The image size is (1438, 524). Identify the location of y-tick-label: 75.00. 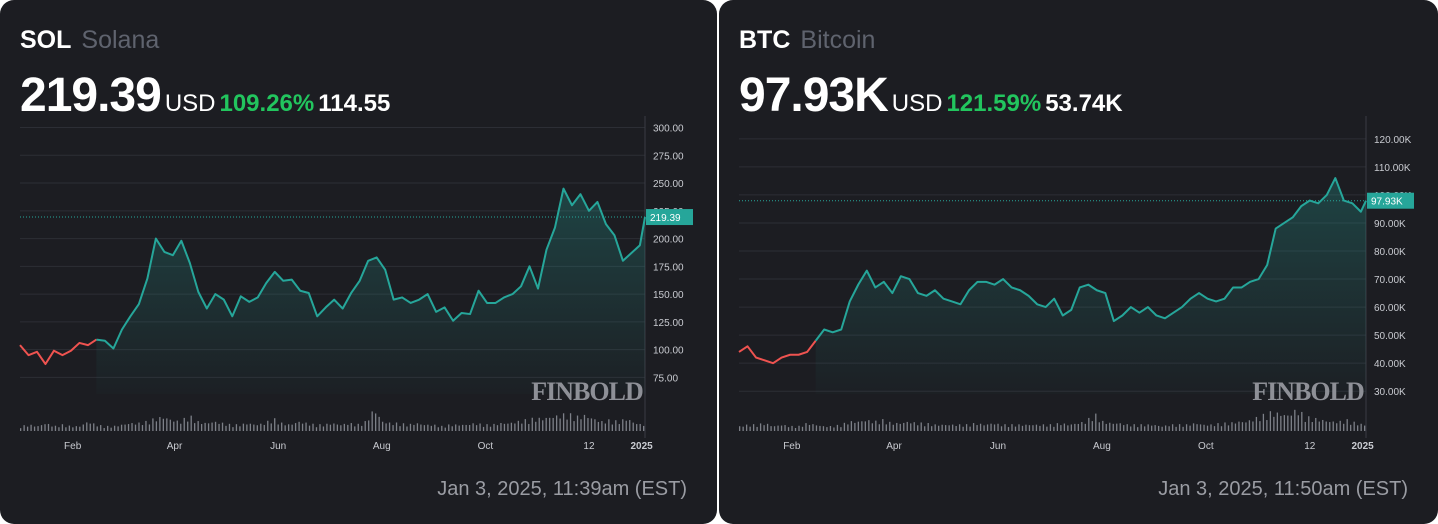
(665, 378).